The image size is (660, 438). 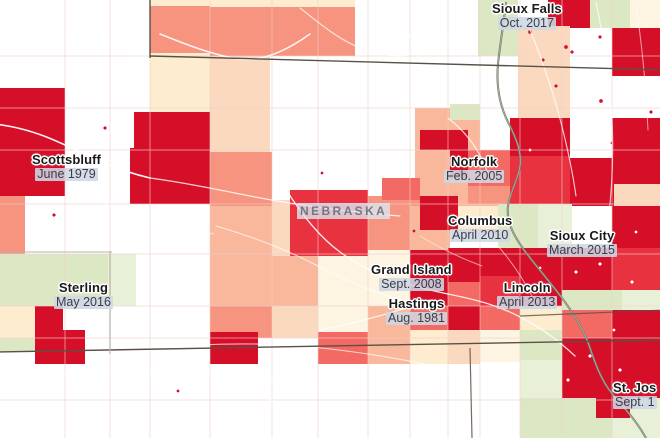 I want to click on place-label-sterling: Sterling May 2016, so click(x=83, y=296).